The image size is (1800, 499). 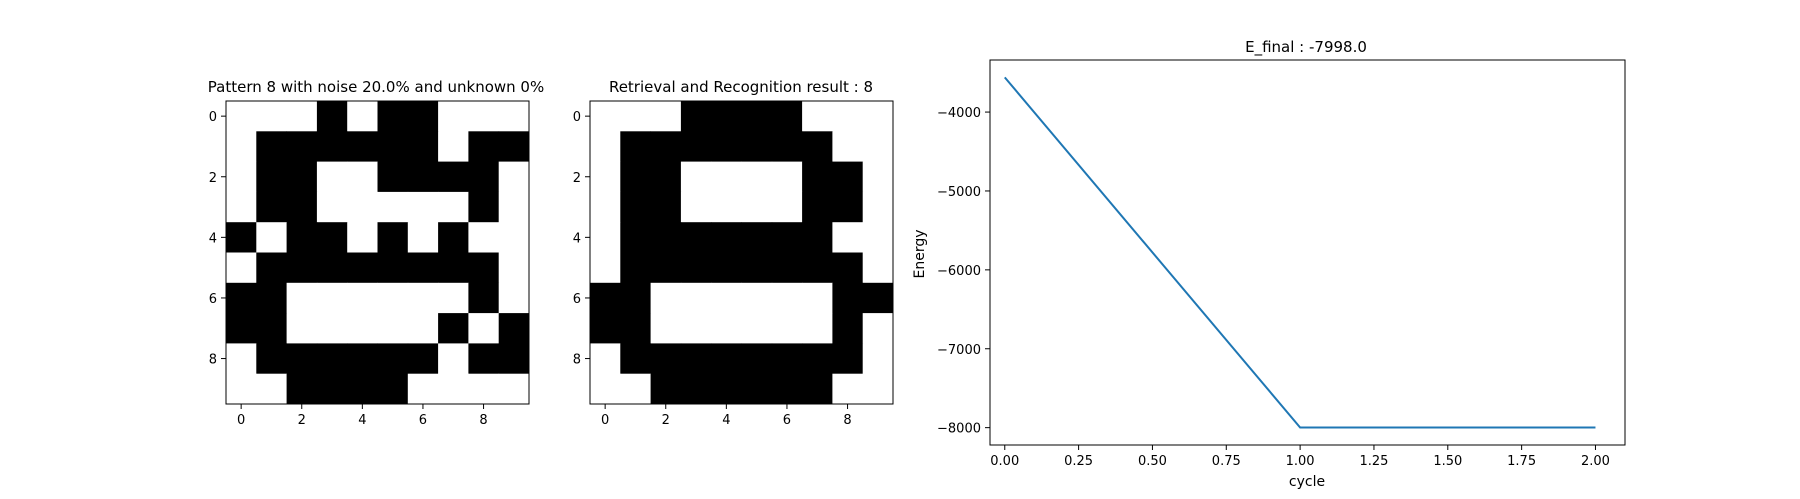 What do you see at coordinates (959, 271) in the screenshot?
I see `energy-y-tick-label: −6000` at bounding box center [959, 271].